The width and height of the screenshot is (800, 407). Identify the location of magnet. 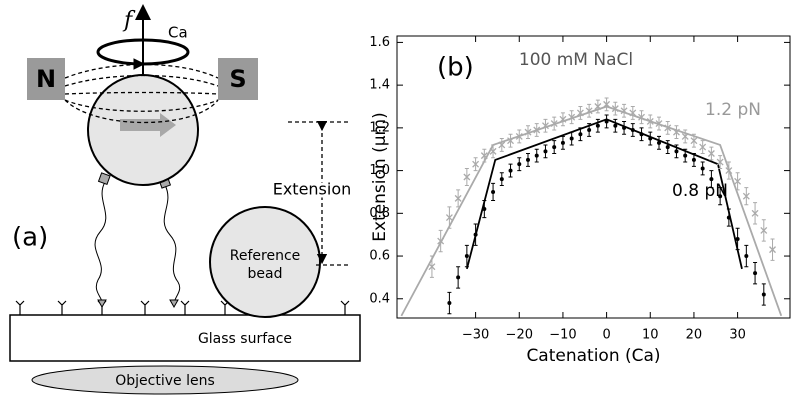
(46, 79).